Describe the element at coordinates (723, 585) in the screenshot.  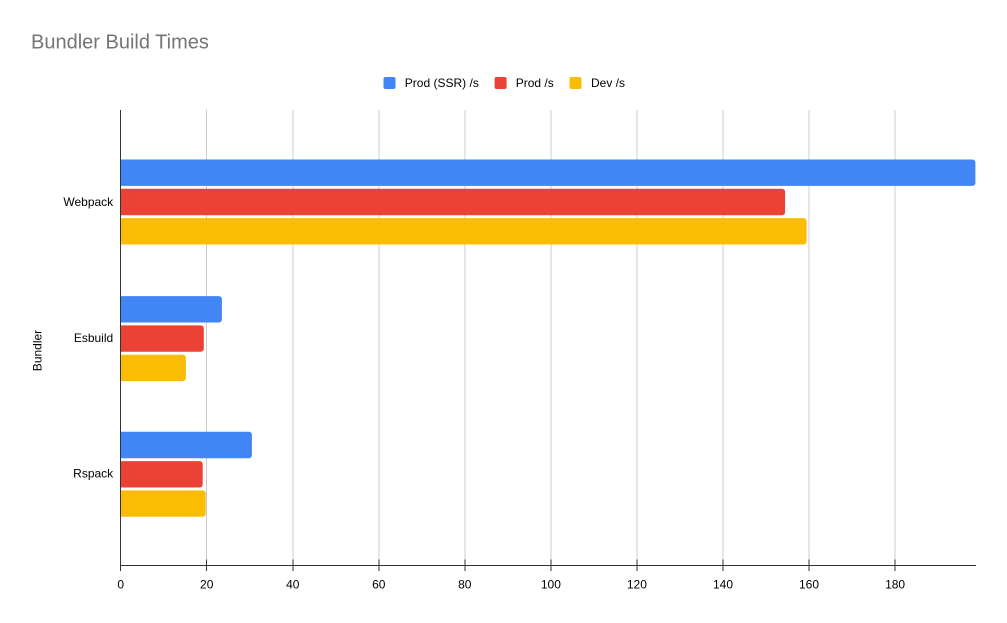
I see `svg-text: 140` at that location.